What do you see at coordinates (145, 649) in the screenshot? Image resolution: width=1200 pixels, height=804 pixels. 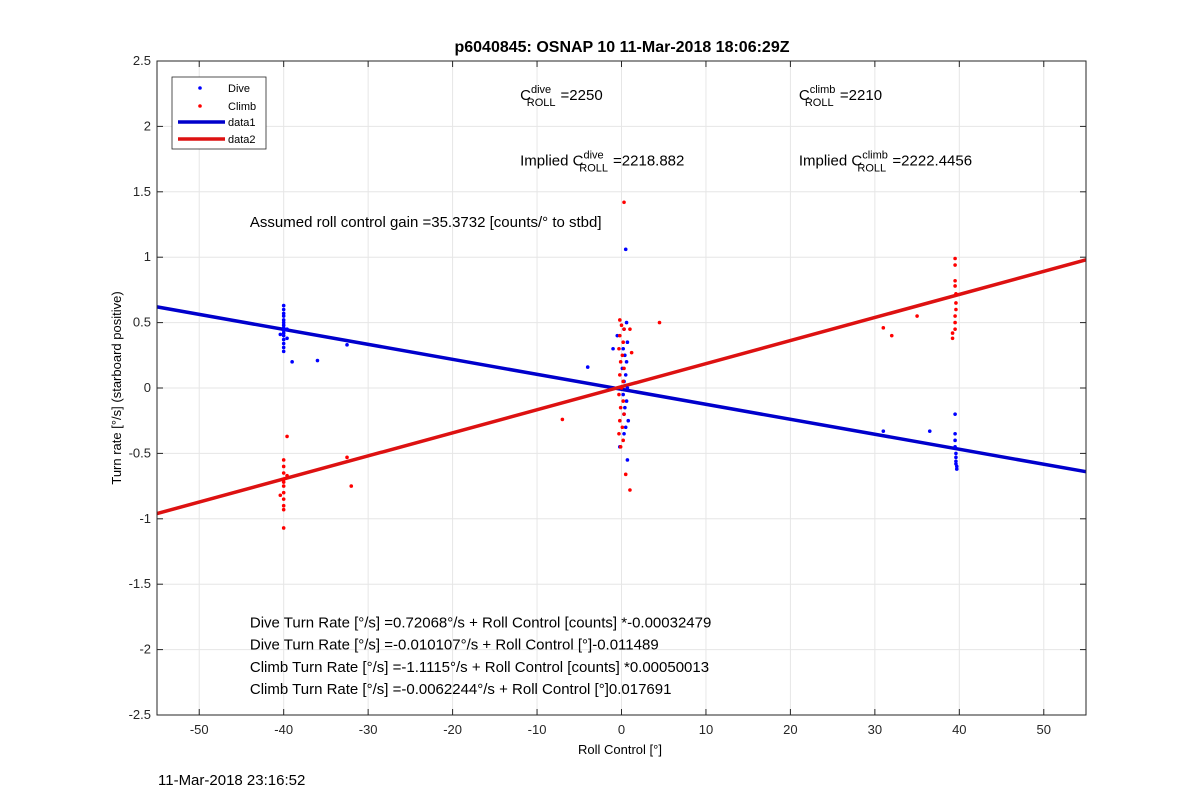 I see `y-tick-label: -2` at bounding box center [145, 649].